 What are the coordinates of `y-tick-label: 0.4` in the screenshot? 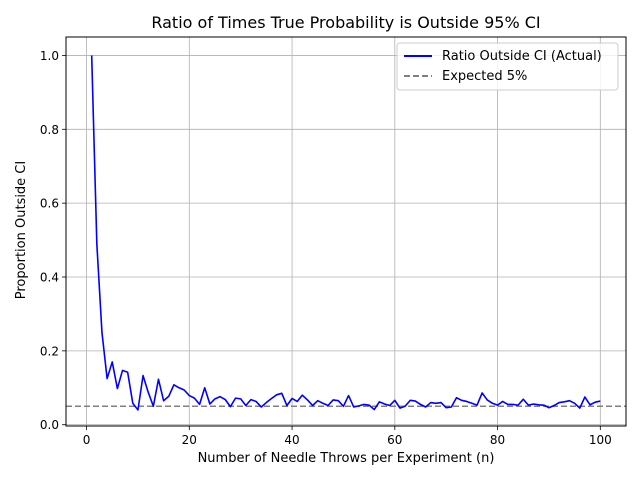 It's located at (49, 278).